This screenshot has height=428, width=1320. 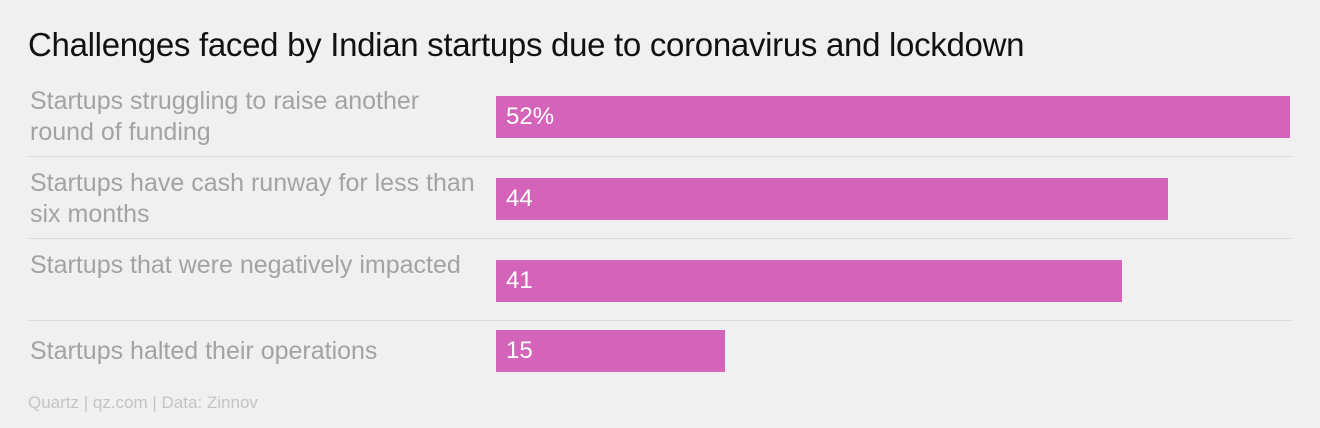 What do you see at coordinates (530, 116) in the screenshot?
I see `bar-value-label: 52%` at bounding box center [530, 116].